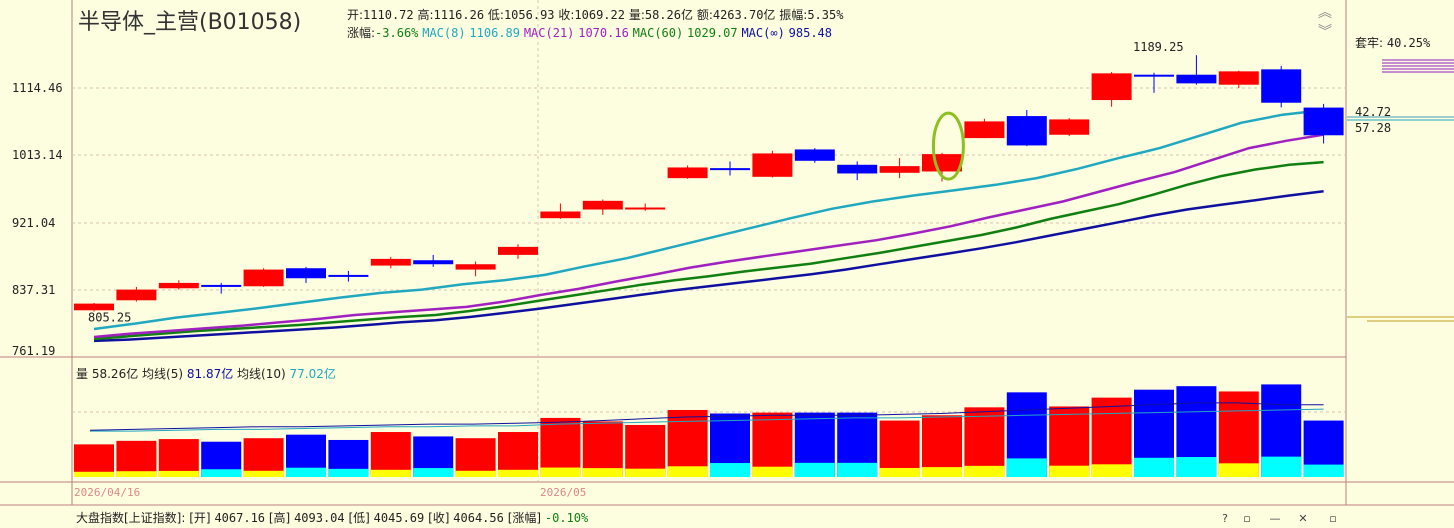  What do you see at coordinates (397, 33) in the screenshot?
I see `chg-value: -3.66%` at bounding box center [397, 33].